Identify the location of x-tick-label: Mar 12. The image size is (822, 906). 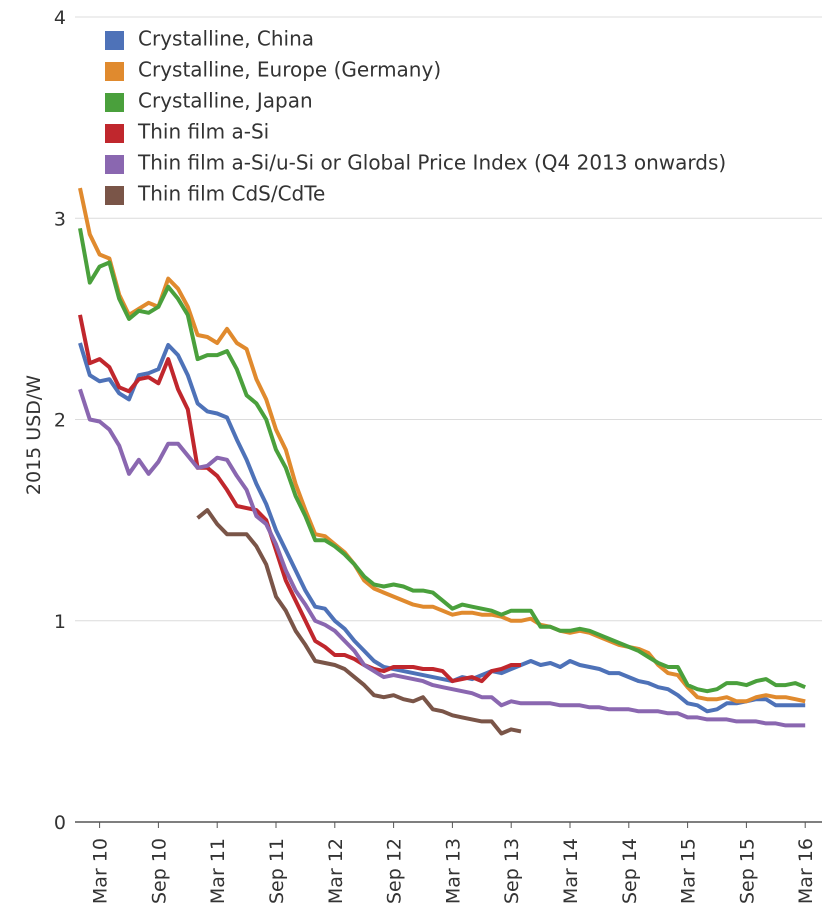
(336, 871).